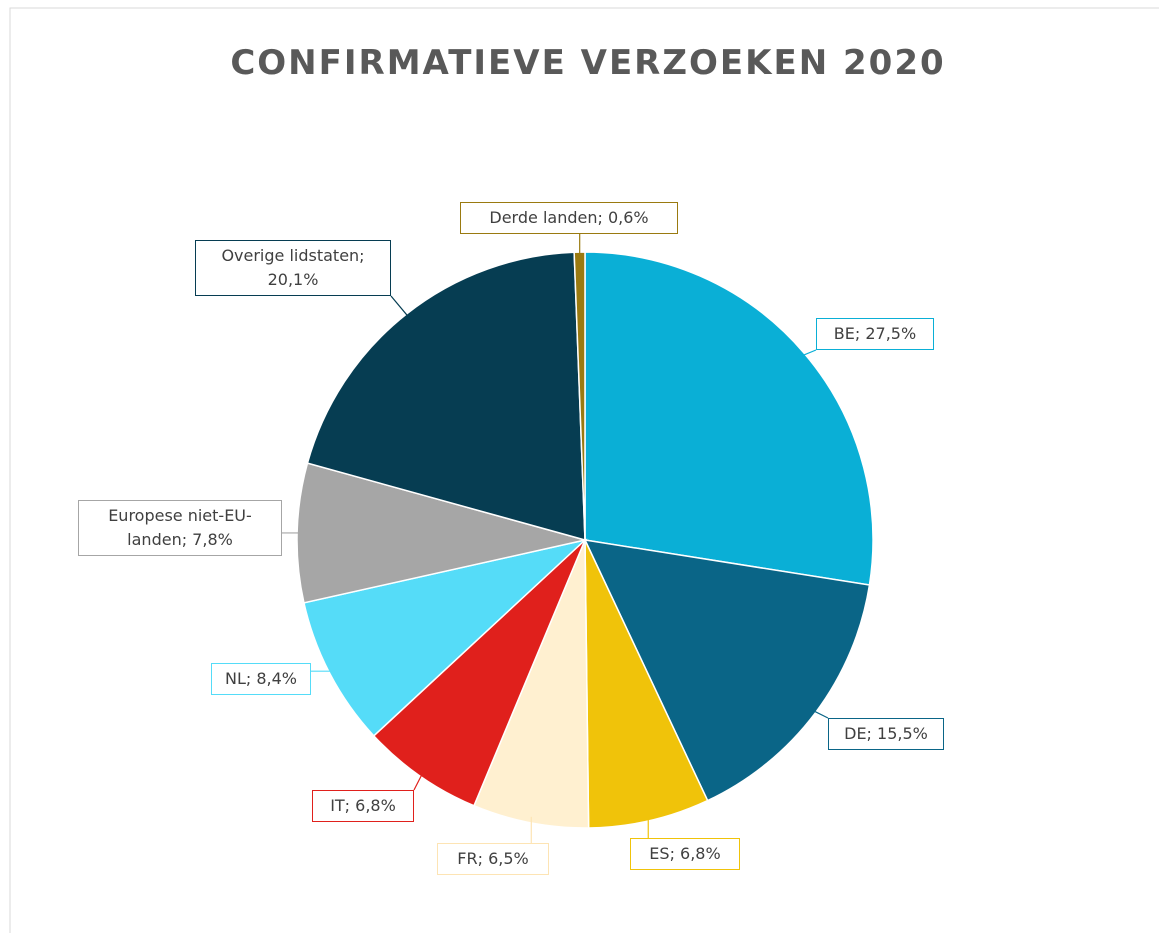 This screenshot has width=1159, height=933. I want to click on data-label: Europese niet-EU-landen; 7,8%, so click(180, 528).